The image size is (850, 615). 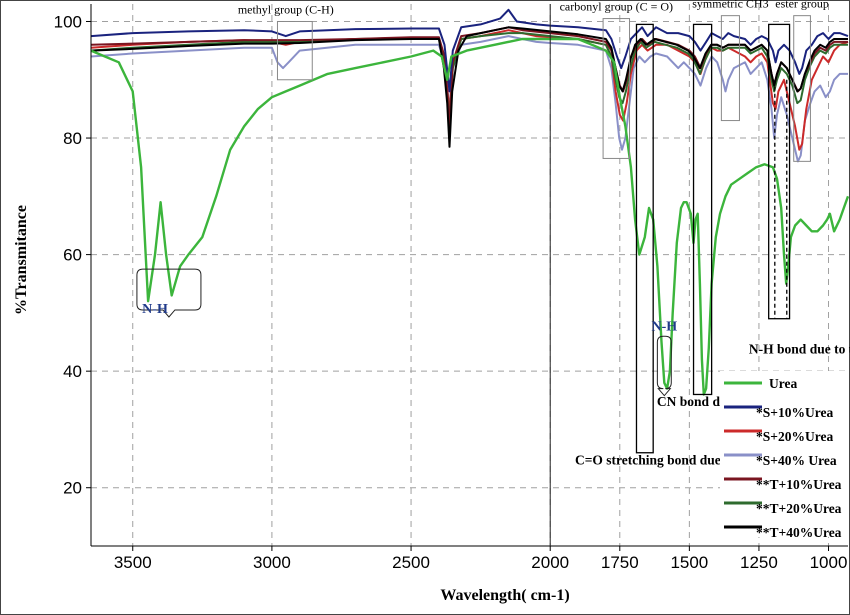 I want to click on x-tick-label: 1500, so click(x=689, y=562).